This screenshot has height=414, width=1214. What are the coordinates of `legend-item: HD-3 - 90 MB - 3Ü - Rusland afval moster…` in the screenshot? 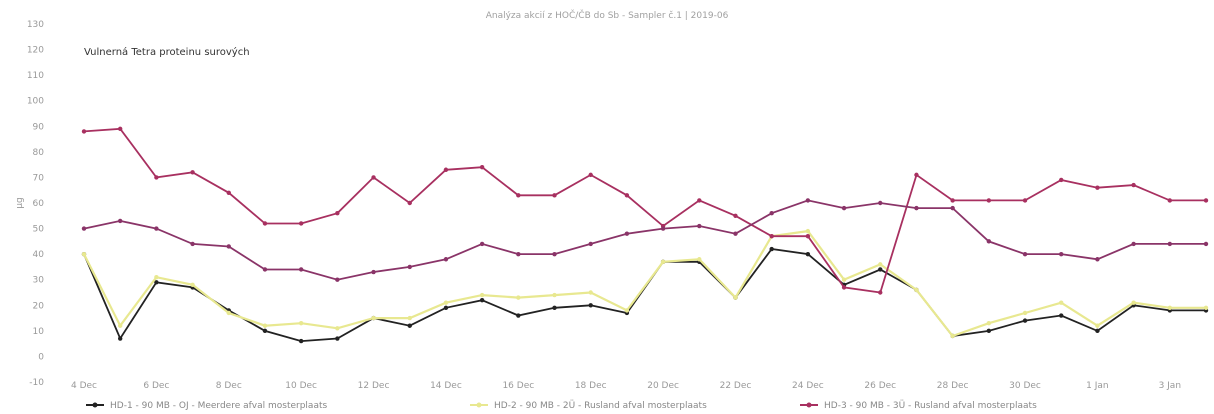 It's located at (918, 405).